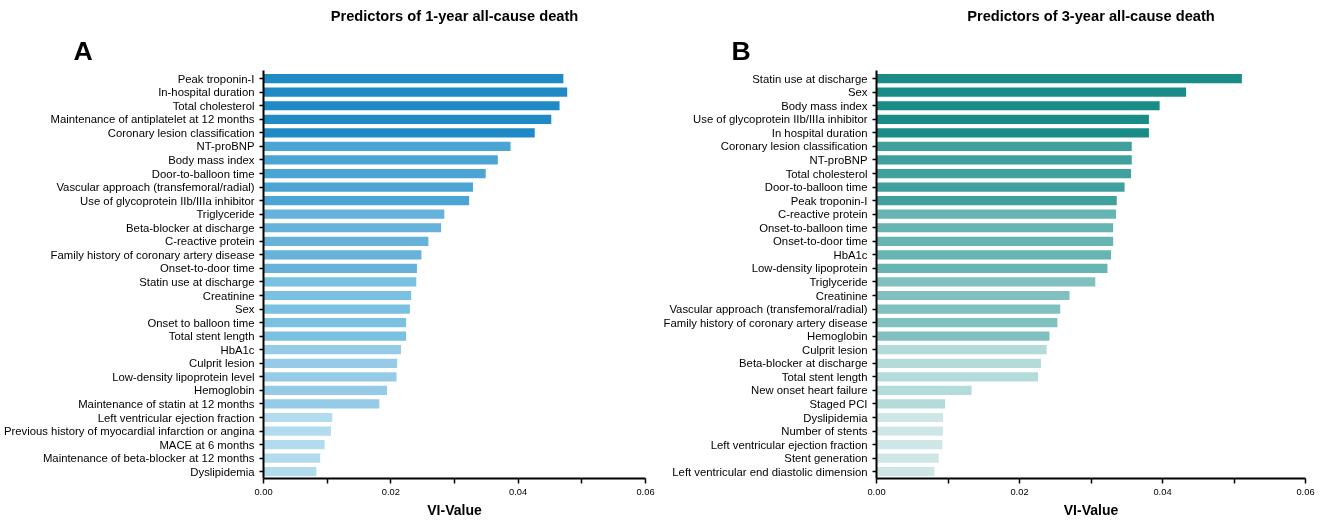 The width and height of the screenshot is (1326, 532). What do you see at coordinates (836, 417) in the screenshot?
I see `y-tick-label: Dyslipidemia` at bounding box center [836, 417].